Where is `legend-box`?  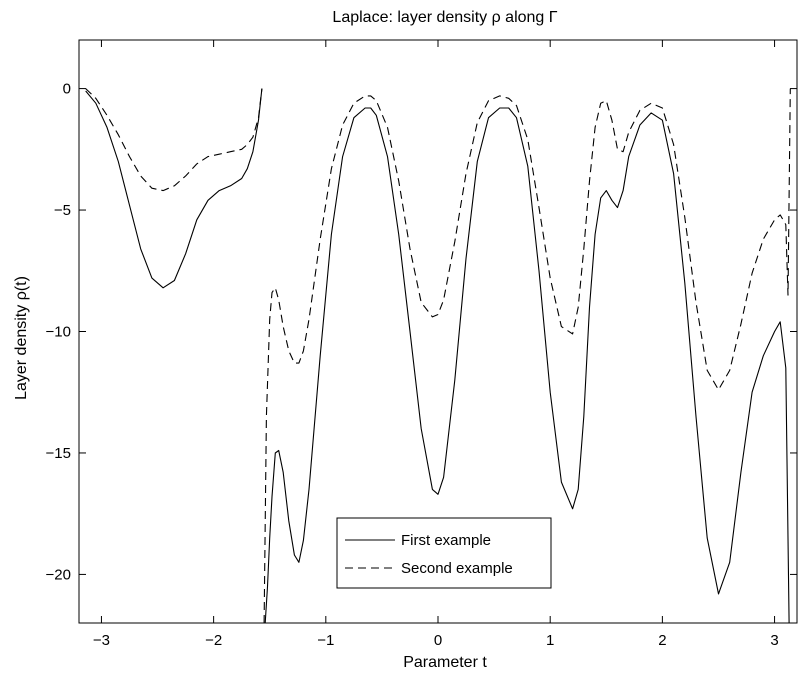
legend-box is located at coordinates (444, 553).